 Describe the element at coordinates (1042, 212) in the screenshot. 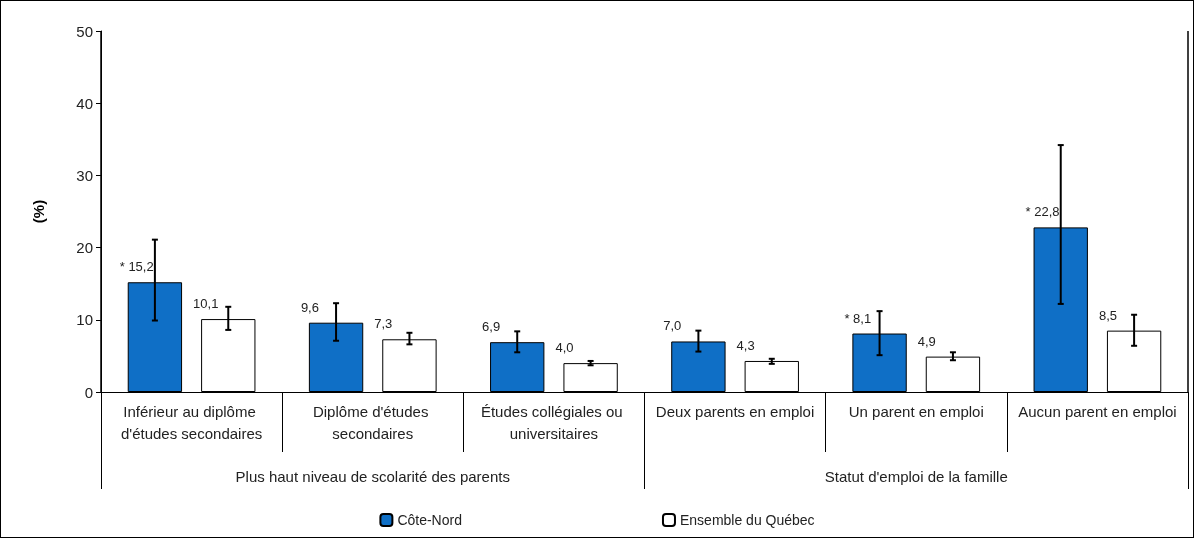

I see `data-label: * 22,8` at that location.